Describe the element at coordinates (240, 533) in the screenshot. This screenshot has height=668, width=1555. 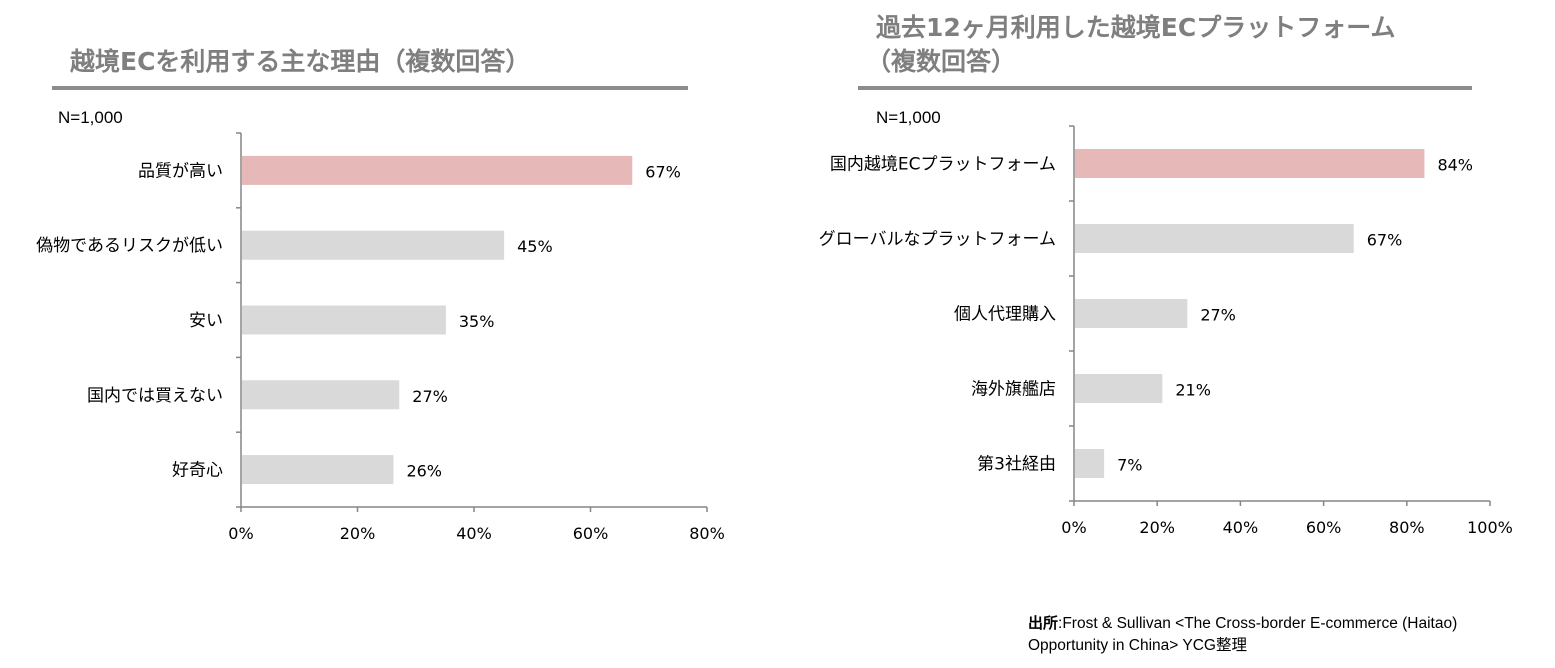
I see `left-x-tick-label: 0%` at that location.